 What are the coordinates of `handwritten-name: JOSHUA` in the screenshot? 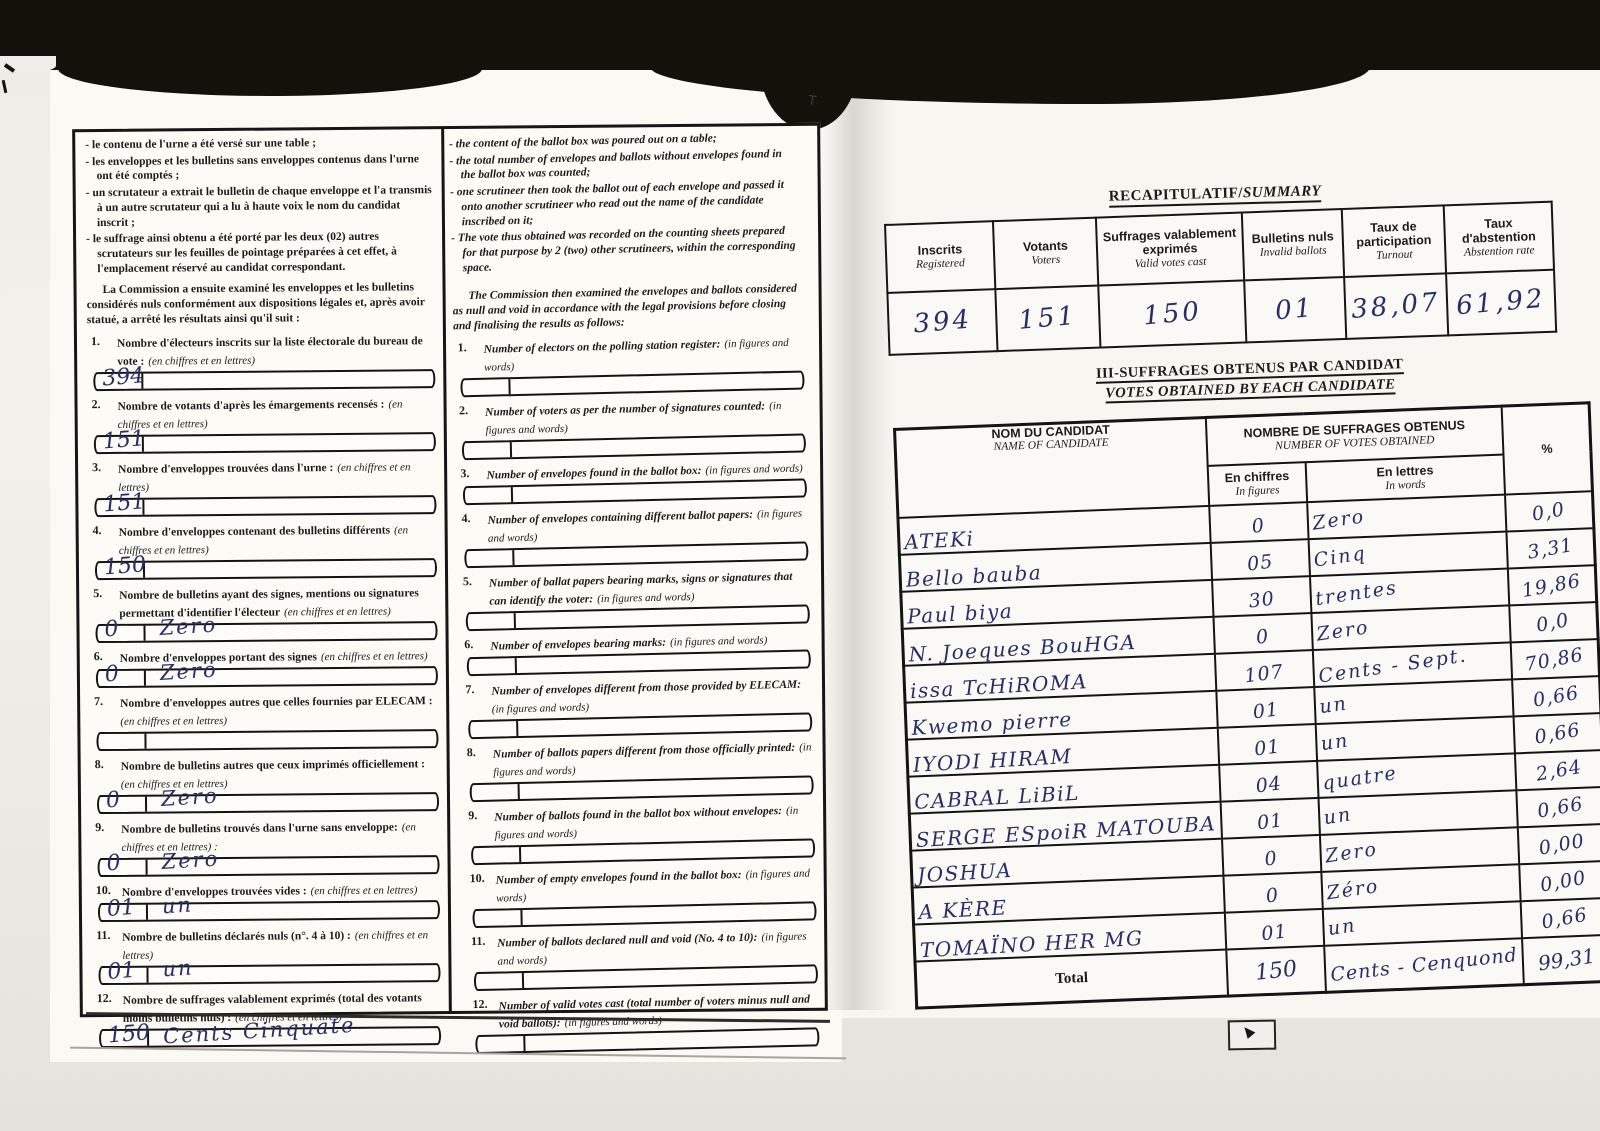 It's located at (964, 872).